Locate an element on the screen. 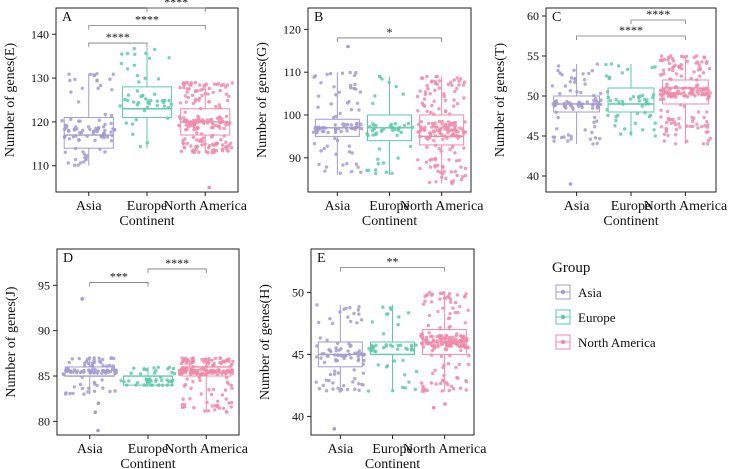 This screenshot has height=469, width=754. box-europe is located at coordinates (145, 97).